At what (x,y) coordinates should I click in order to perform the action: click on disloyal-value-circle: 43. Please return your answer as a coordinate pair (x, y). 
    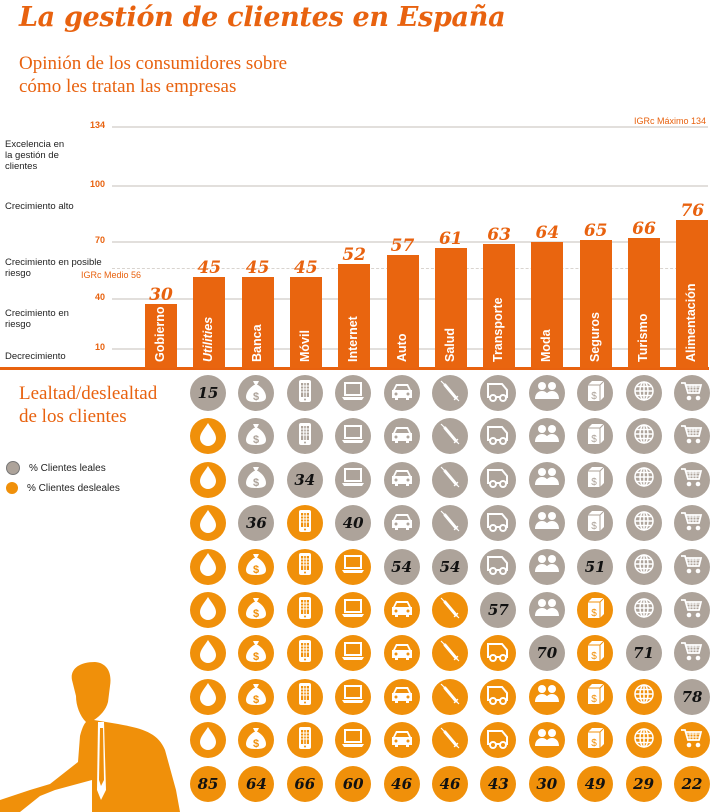
    Looking at the image, I should click on (498, 783).